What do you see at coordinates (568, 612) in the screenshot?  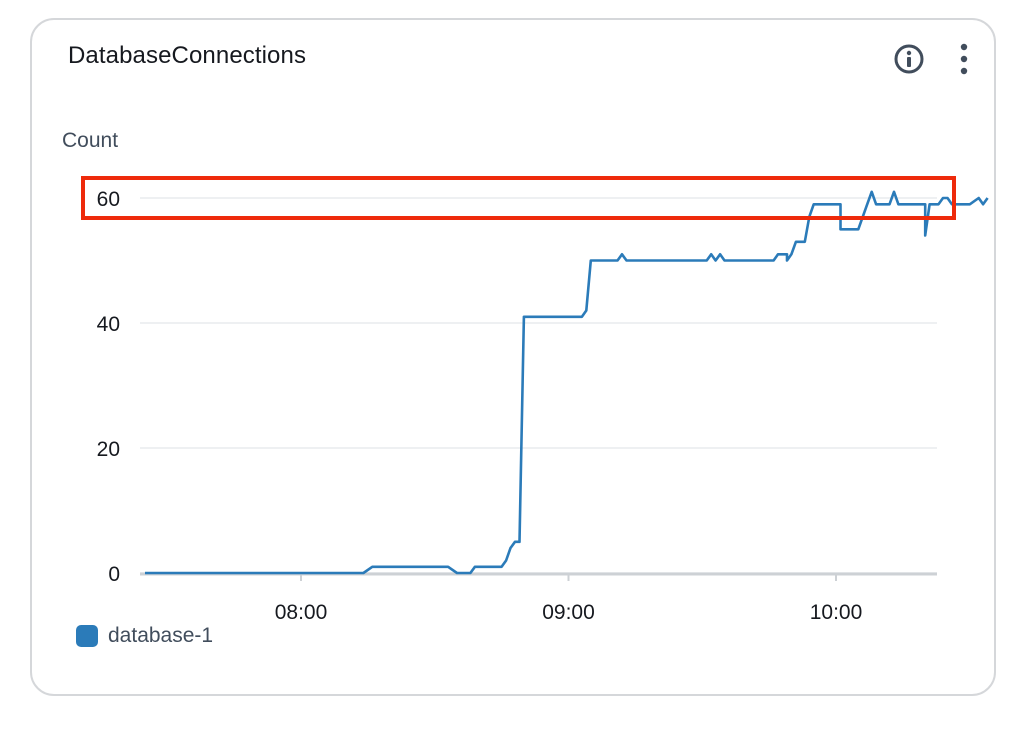 I see `x-tick-label: 09:00` at bounding box center [568, 612].